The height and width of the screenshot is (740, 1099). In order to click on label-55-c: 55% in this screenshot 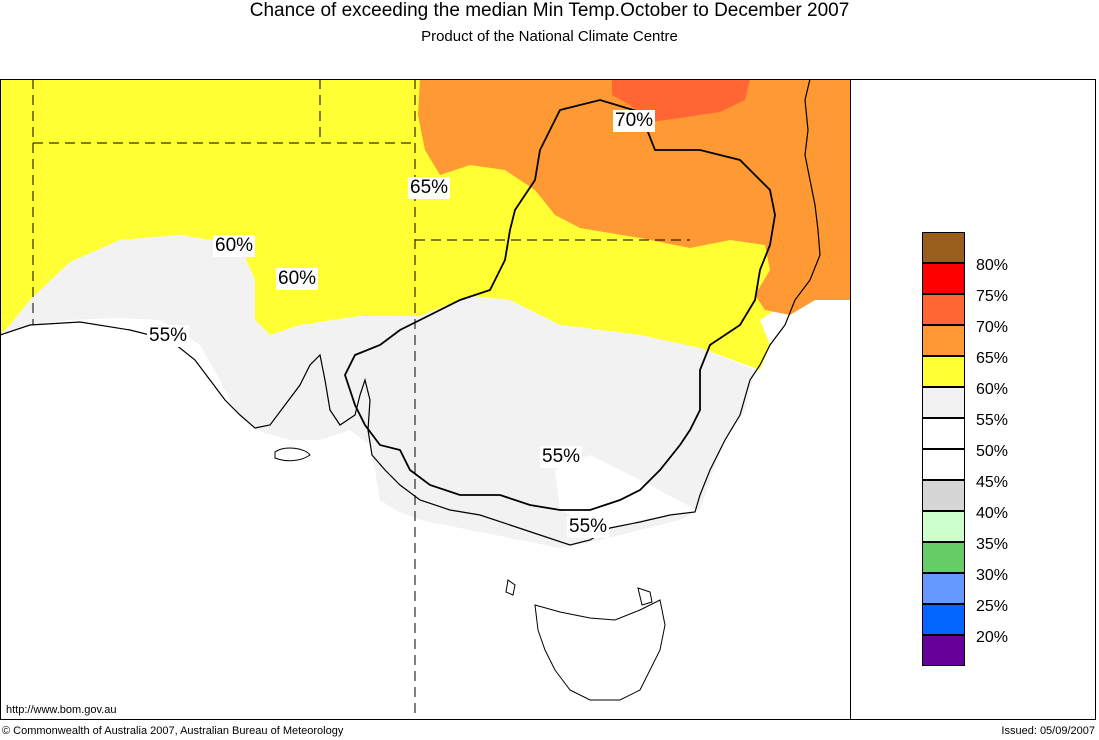, I will do `click(588, 527)`.